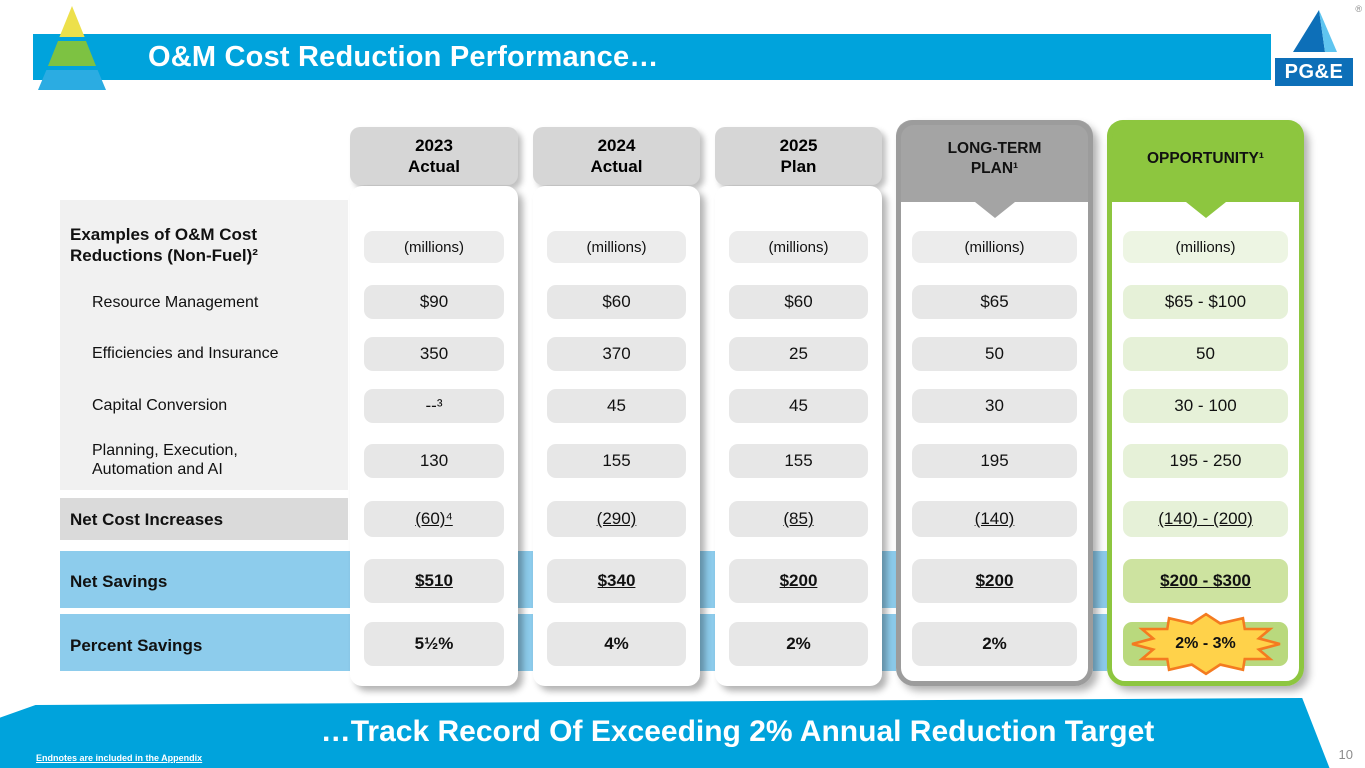 The width and height of the screenshot is (1365, 768). What do you see at coordinates (1205, 302) in the screenshot?
I see `resource-management-cell: $65 - $100` at bounding box center [1205, 302].